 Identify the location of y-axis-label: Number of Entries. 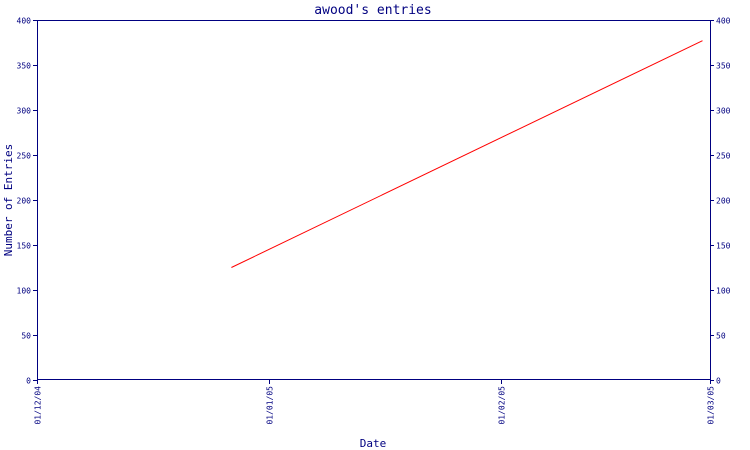
(8, 200).